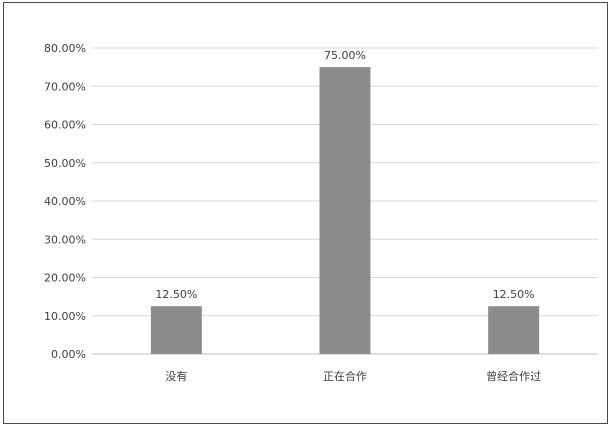 This screenshot has width=616, height=424. What do you see at coordinates (65, 278) in the screenshot?
I see `y-tick-label: 20.00%` at bounding box center [65, 278].